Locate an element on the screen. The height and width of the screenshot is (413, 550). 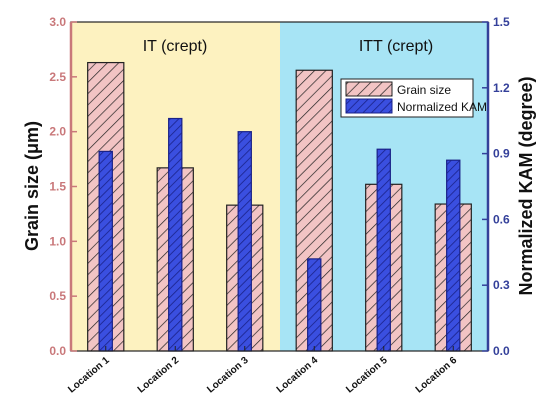
y-tick-left-label: 0.5 is located at coordinates (57, 296).